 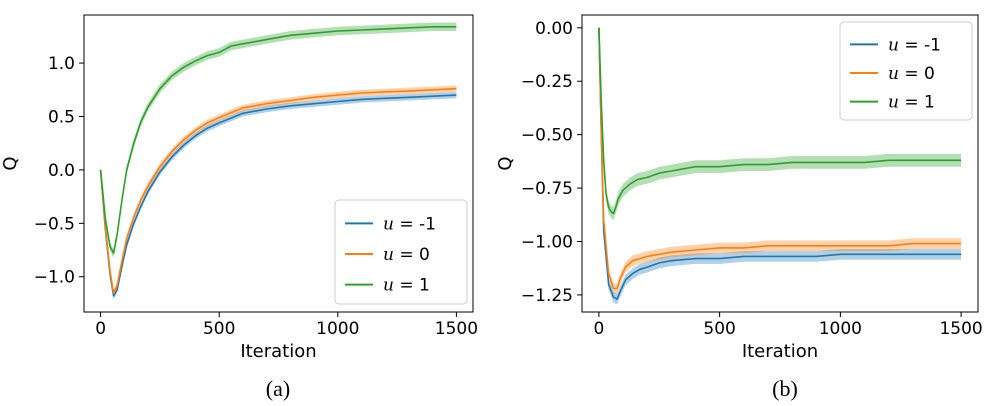 What do you see at coordinates (61, 171) in the screenshot?
I see `y-tick-label: 0.0` at bounding box center [61, 171].